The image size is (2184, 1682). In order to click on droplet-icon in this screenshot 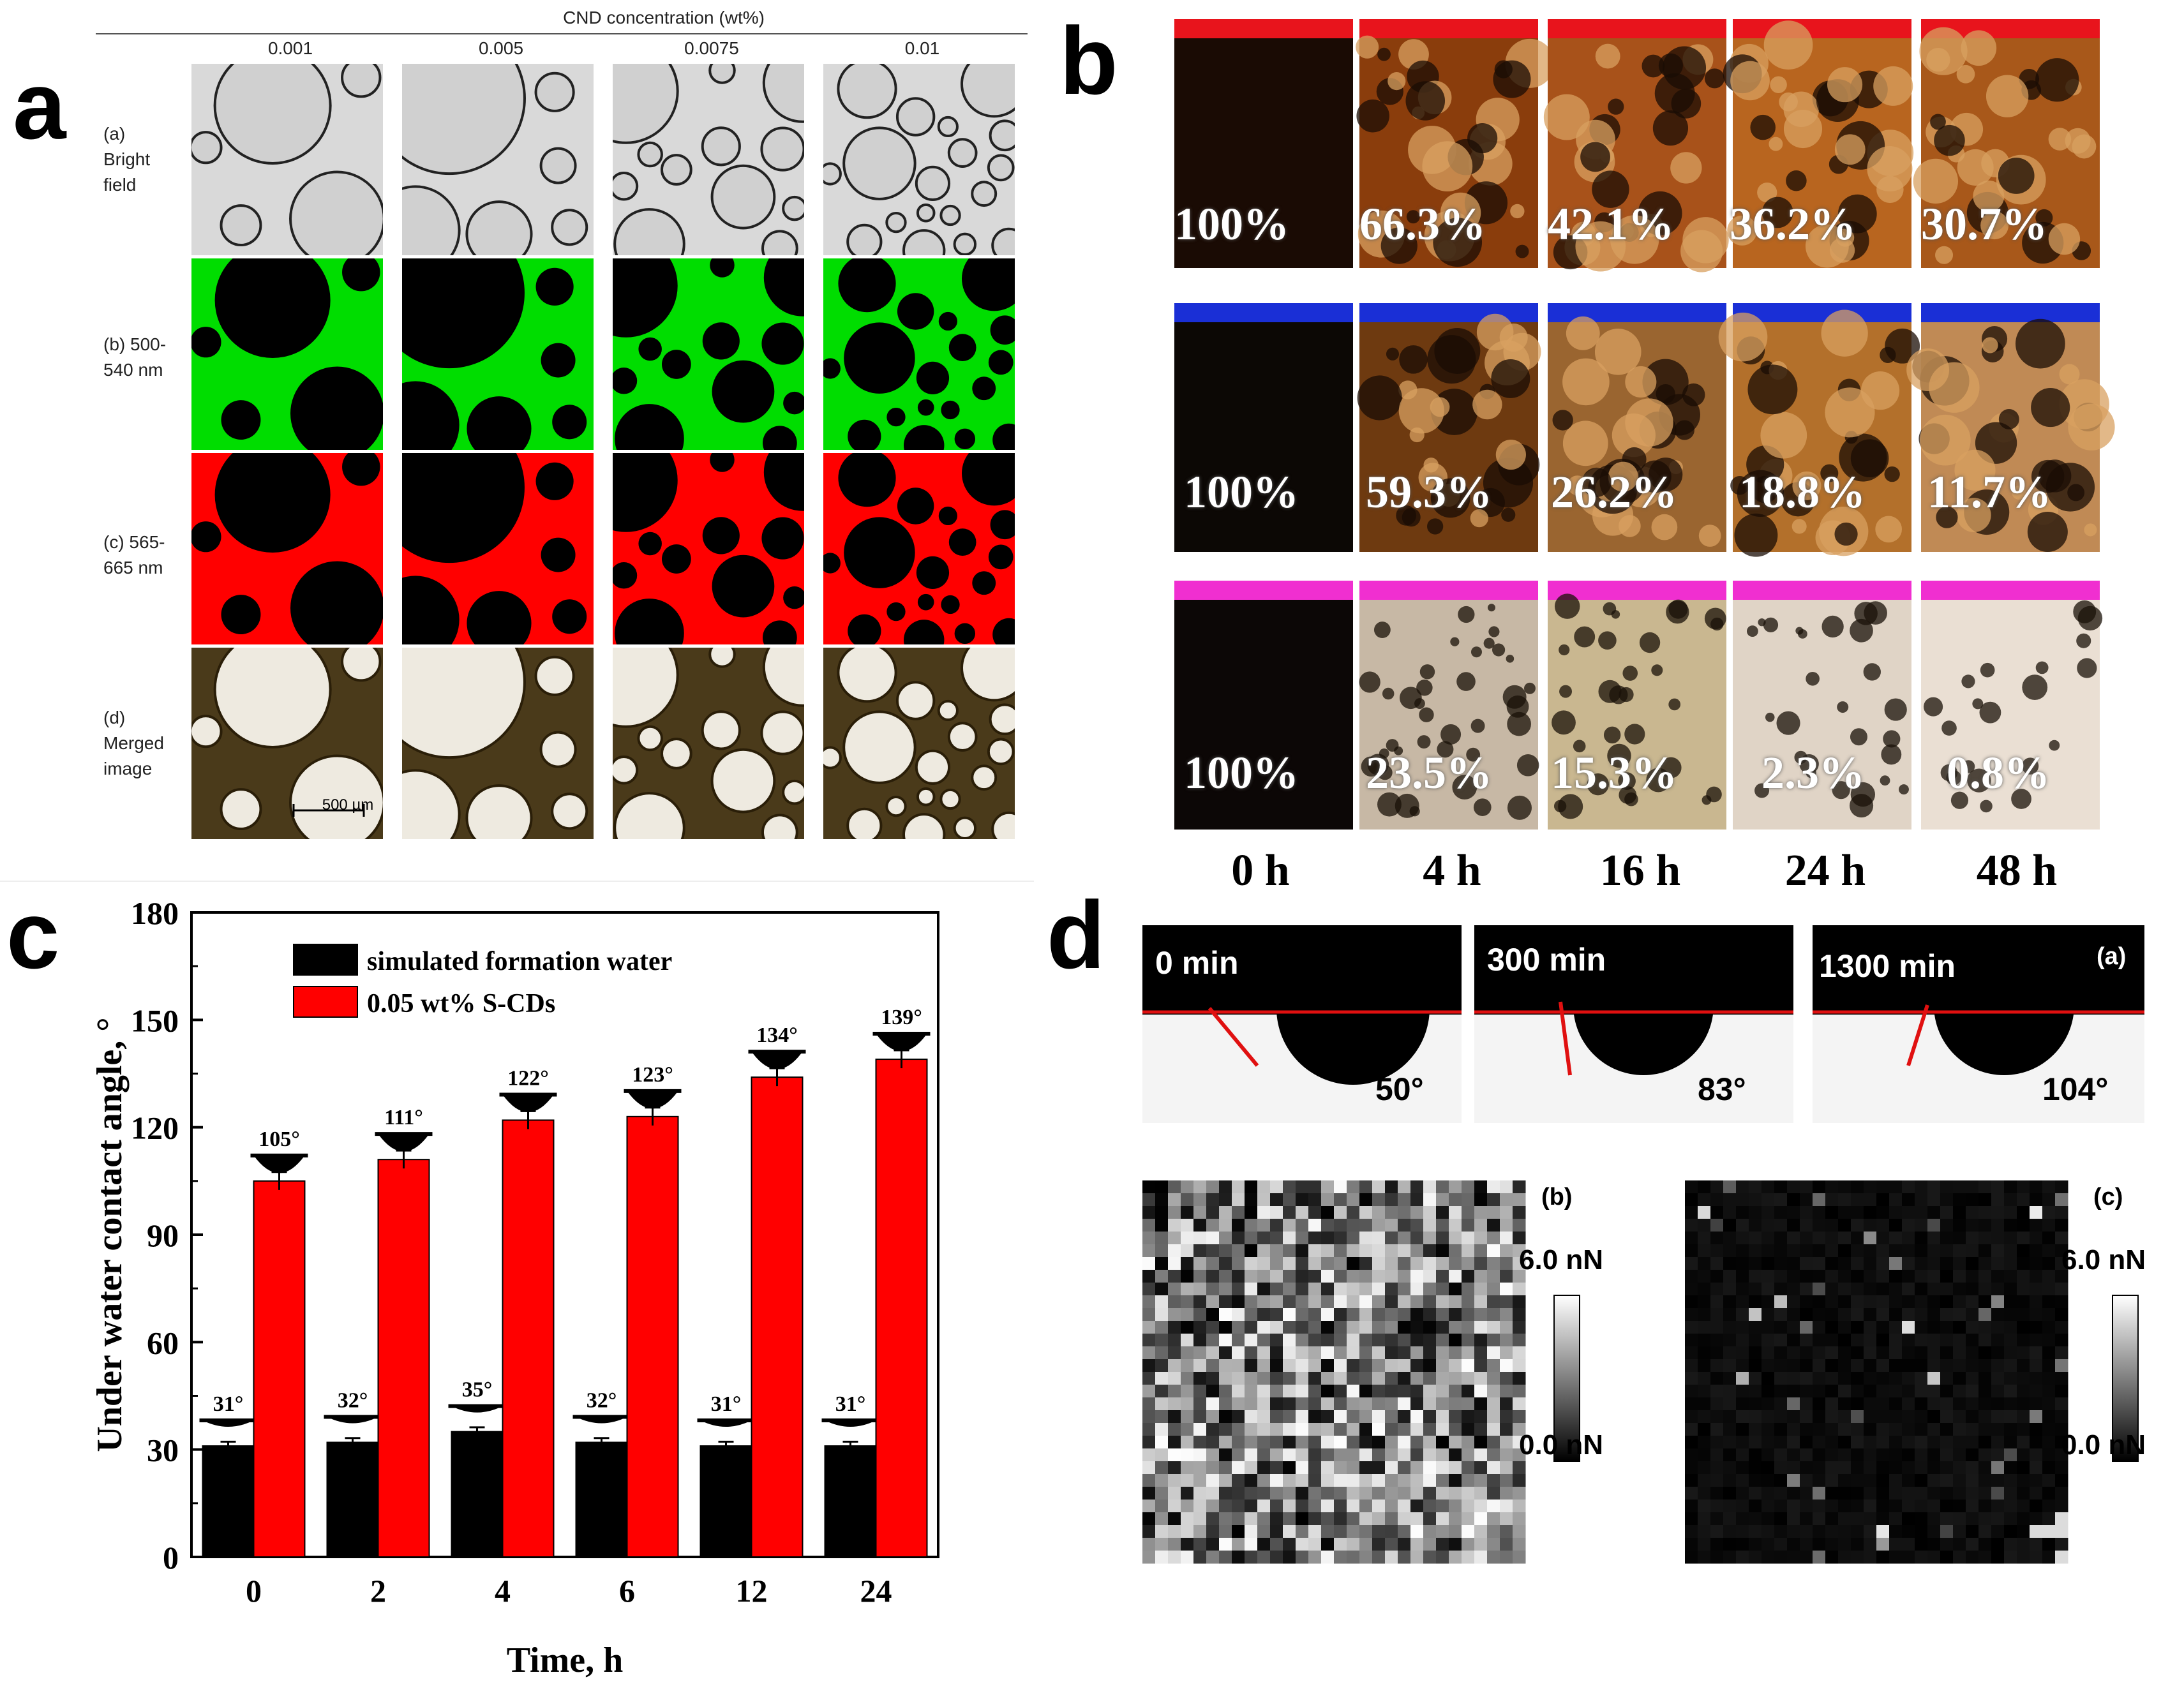, I will do `click(528, 1103)`.